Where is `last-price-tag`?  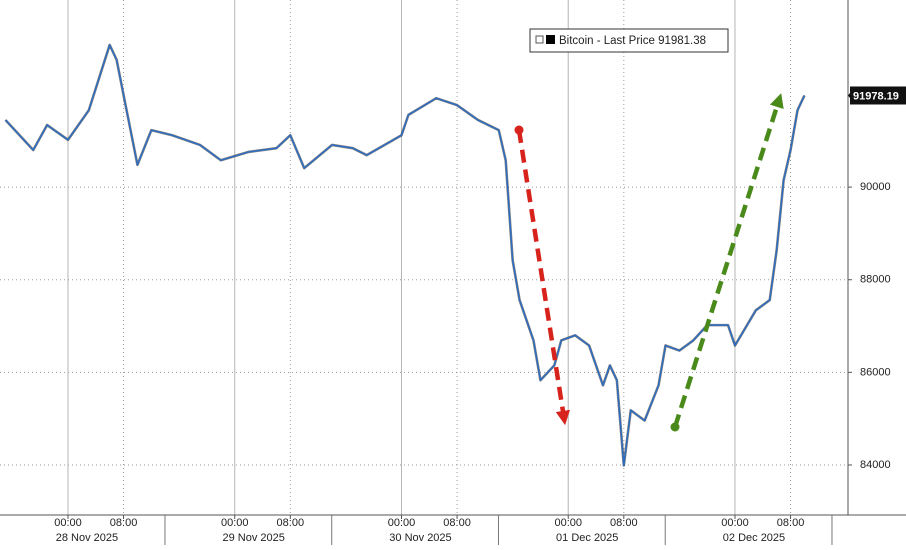 last-price-tag is located at coordinates (878, 95).